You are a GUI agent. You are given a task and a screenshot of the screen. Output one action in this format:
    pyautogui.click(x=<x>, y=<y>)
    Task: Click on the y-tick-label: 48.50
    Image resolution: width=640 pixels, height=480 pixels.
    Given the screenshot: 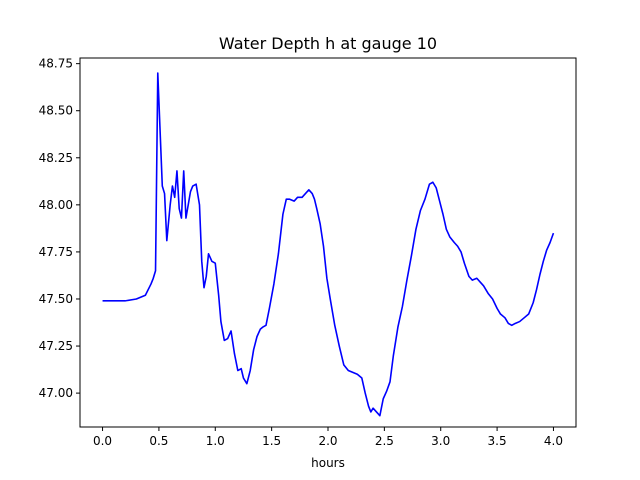 What is the action you would take?
    pyautogui.click(x=56, y=111)
    